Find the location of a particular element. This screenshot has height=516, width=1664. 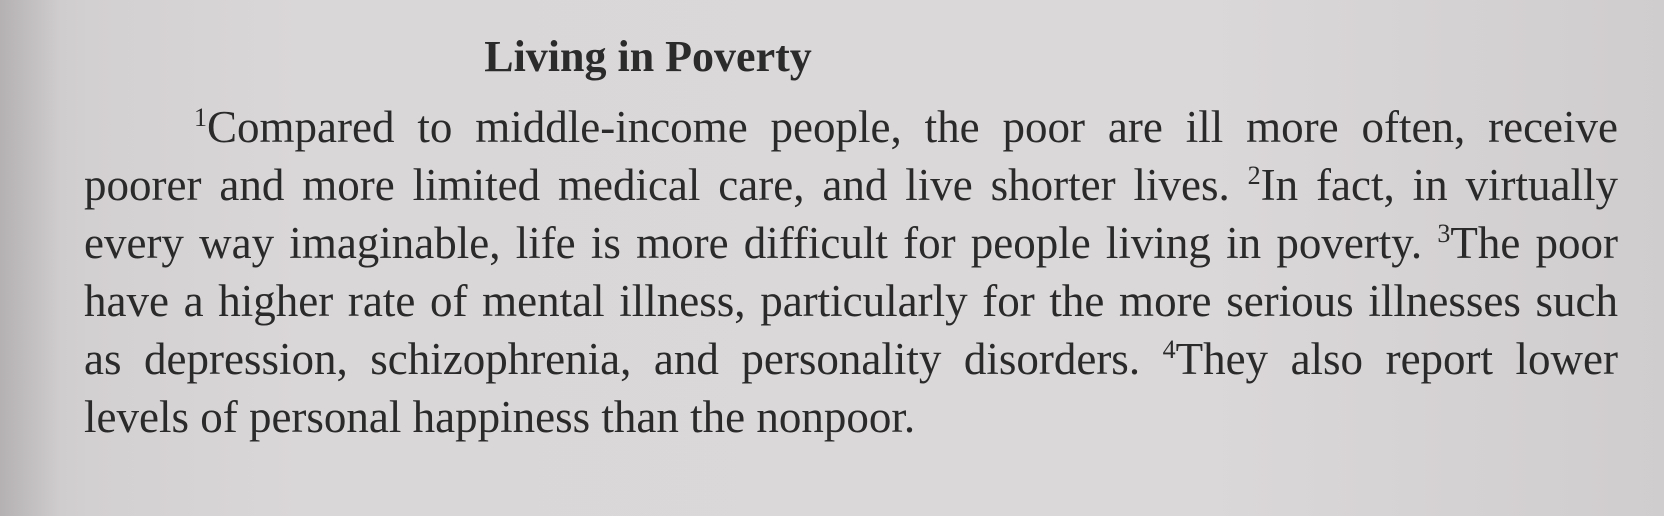

sentence-number: 2 is located at coordinates (1254, 175).